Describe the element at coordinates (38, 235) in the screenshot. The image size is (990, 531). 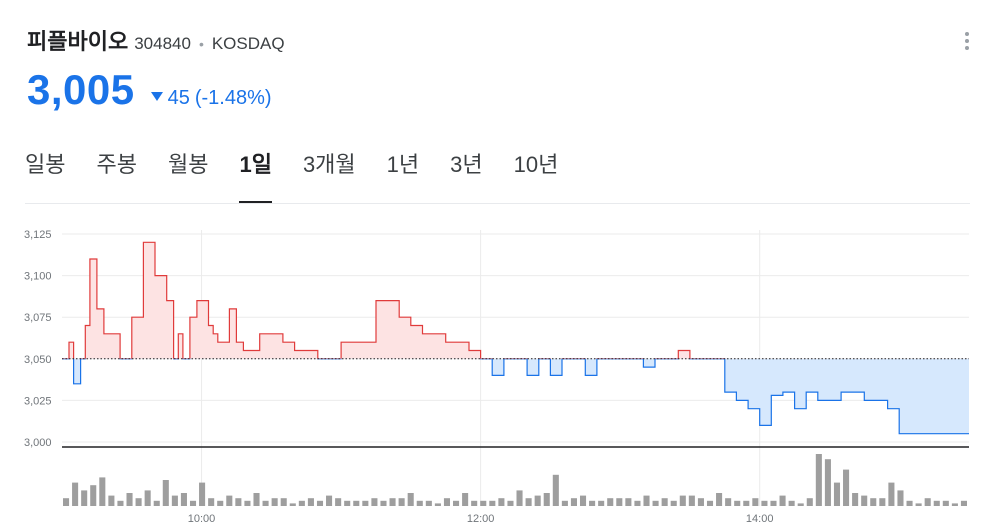
I see `y-tick-label: 3,125` at that location.